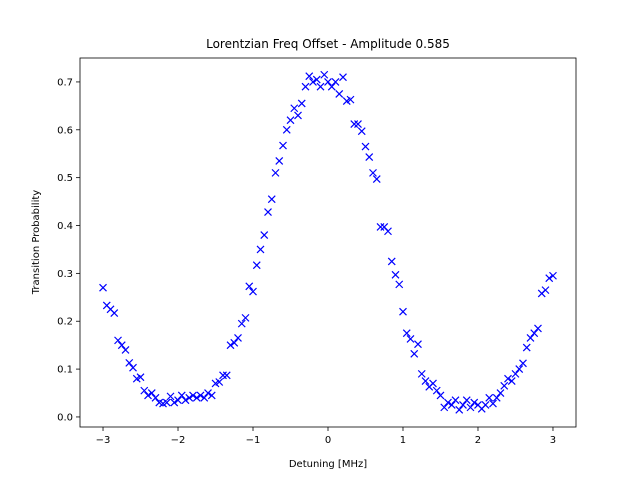 The image size is (640, 484). What do you see at coordinates (65, 370) in the screenshot?
I see `y-tick-label: 0.1` at bounding box center [65, 370].